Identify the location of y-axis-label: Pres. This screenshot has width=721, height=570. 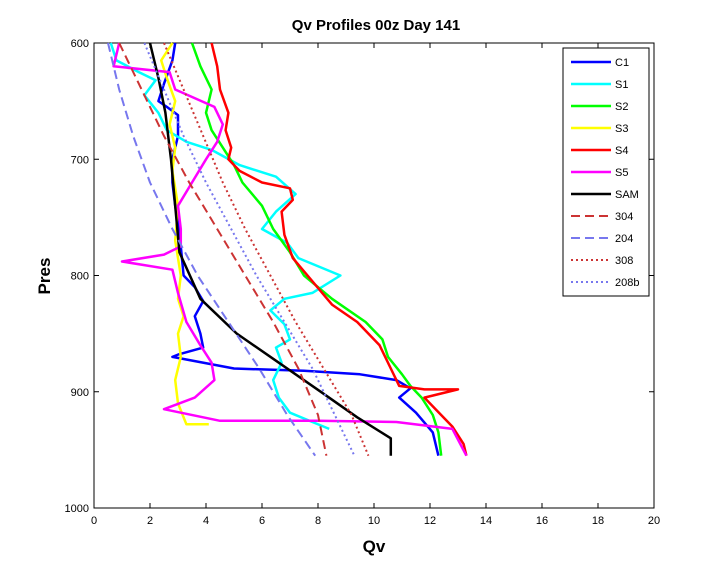
(44, 276).